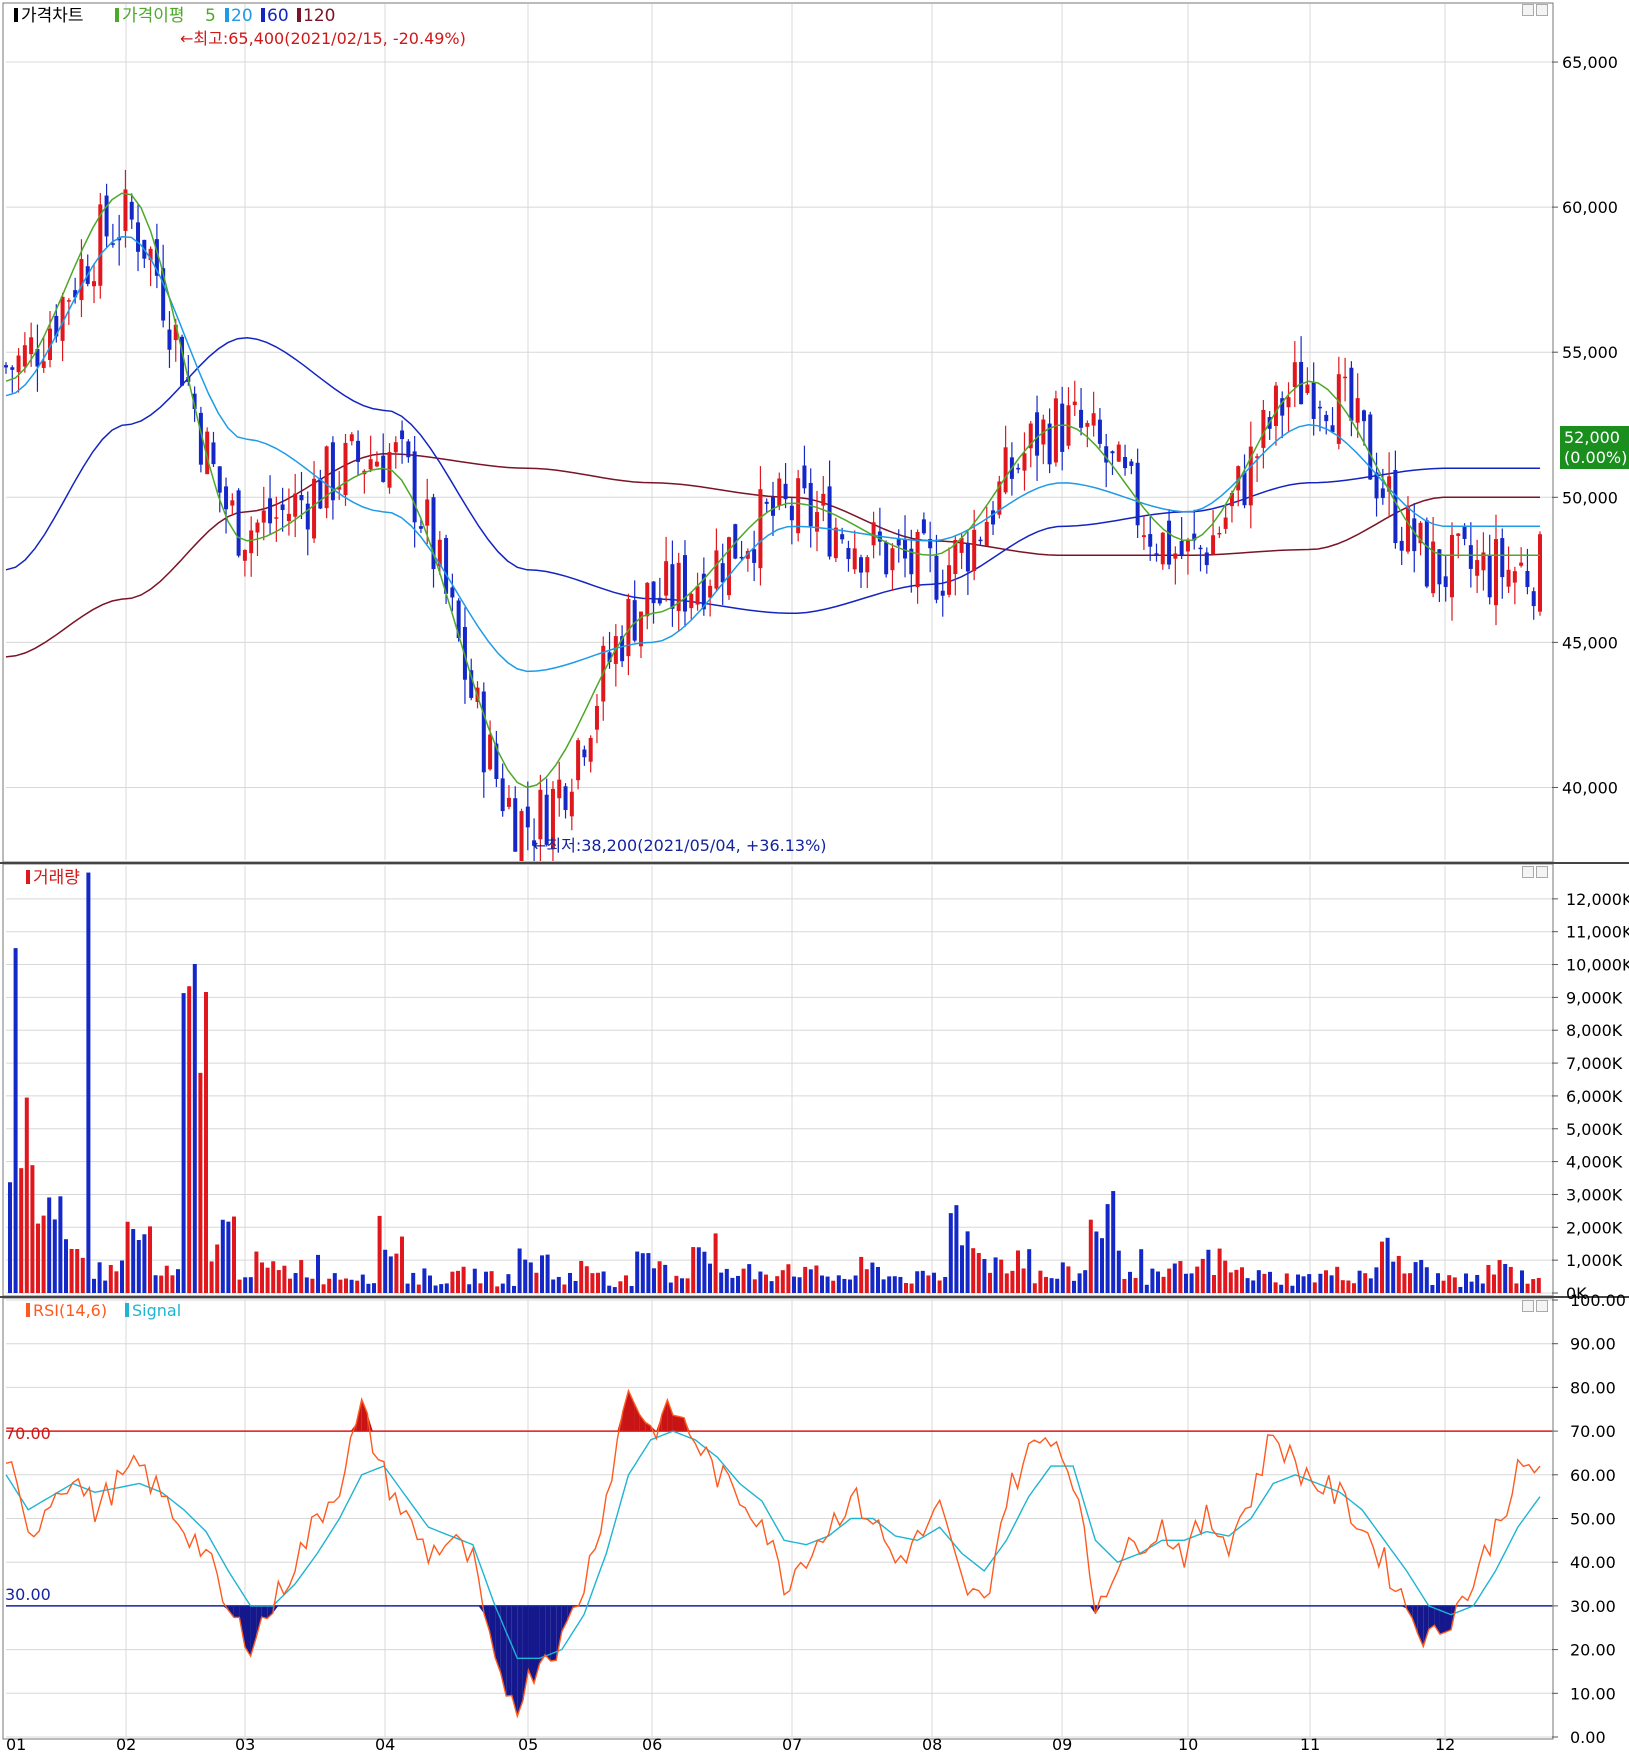 Image resolution: width=1629 pixels, height=1753 pixels. I want to click on month-label: 12, so click(1445, 1744).